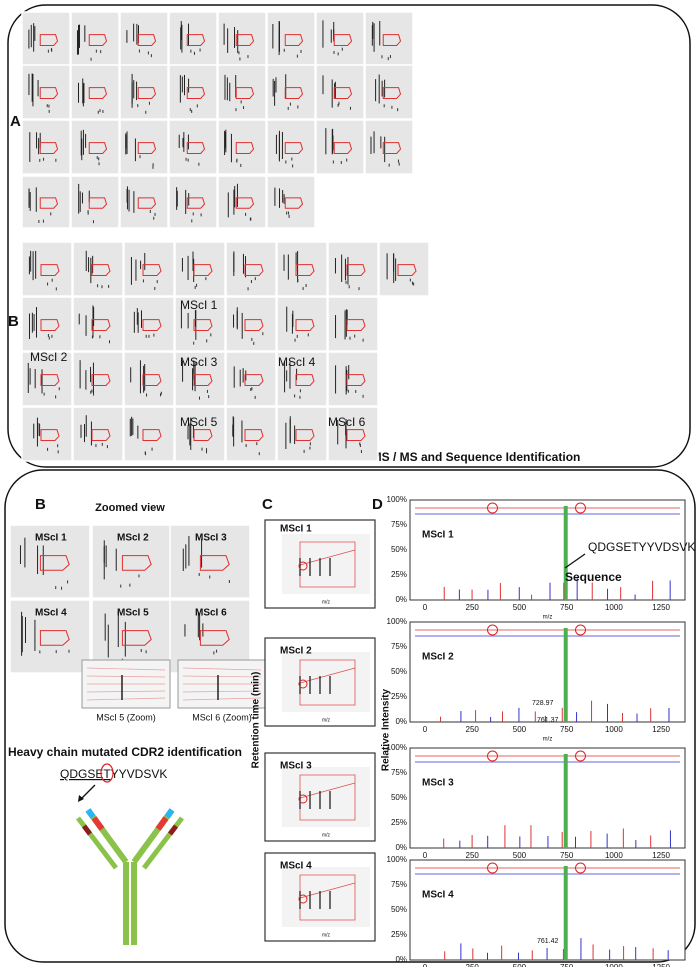  I want to click on spectrum-frame, so click(547, 798).